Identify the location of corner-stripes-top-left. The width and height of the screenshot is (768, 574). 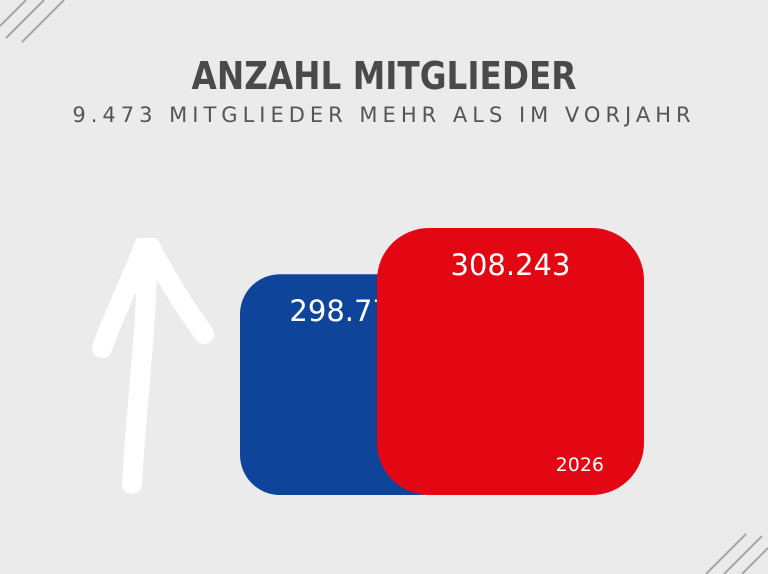
(32, 21).